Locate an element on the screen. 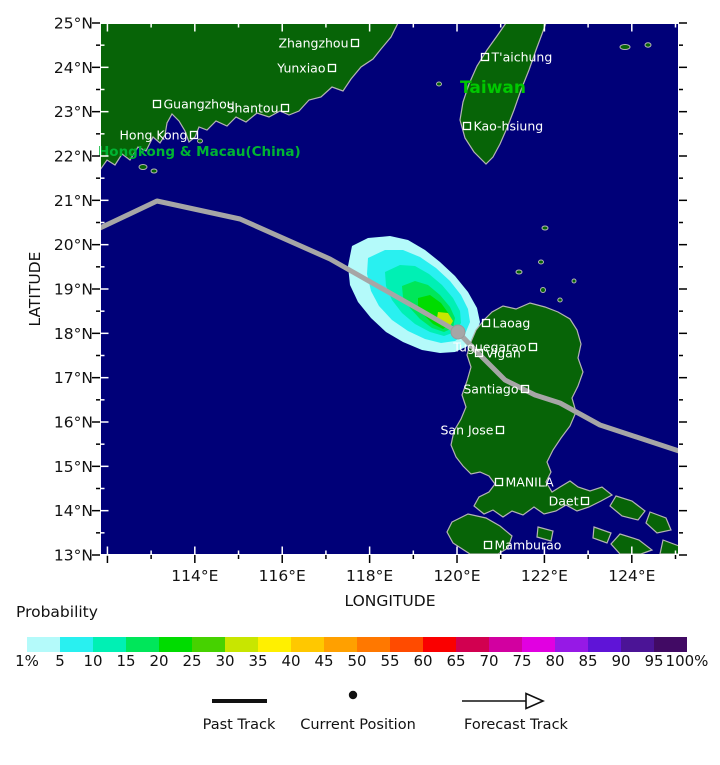  lon-tick-label: 114°E is located at coordinates (194, 576).